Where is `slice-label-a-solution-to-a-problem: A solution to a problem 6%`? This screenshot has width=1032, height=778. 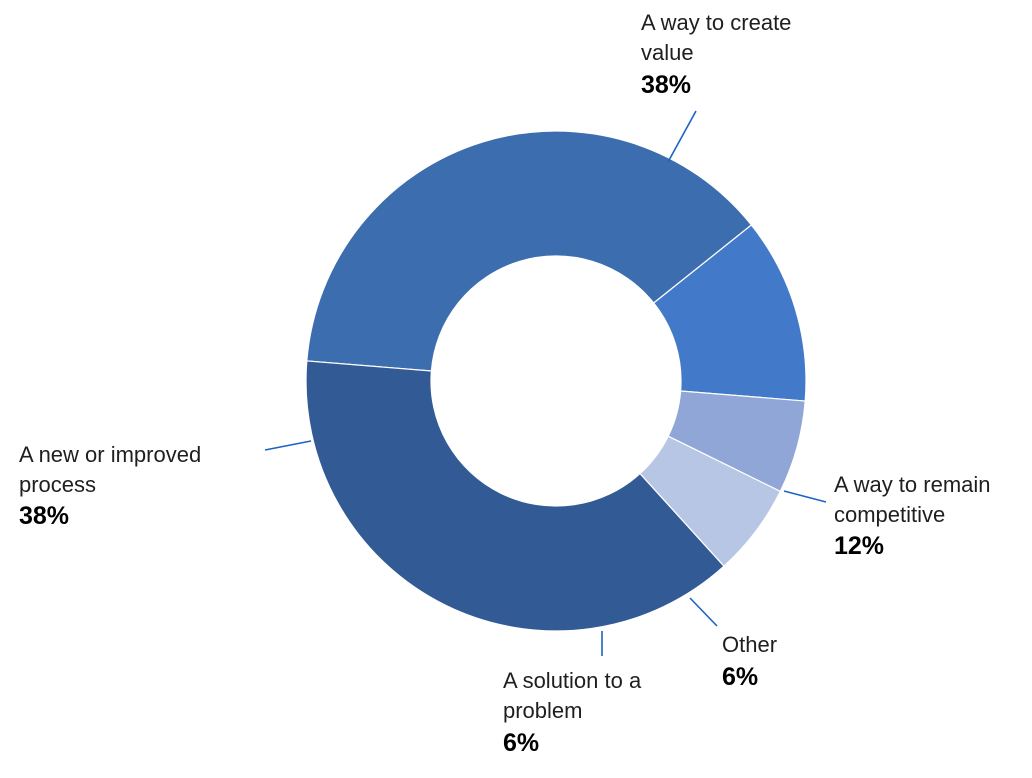
slice-label-a-solution-to-a-problem: A solution to a problem 6% is located at coordinates (572, 712).